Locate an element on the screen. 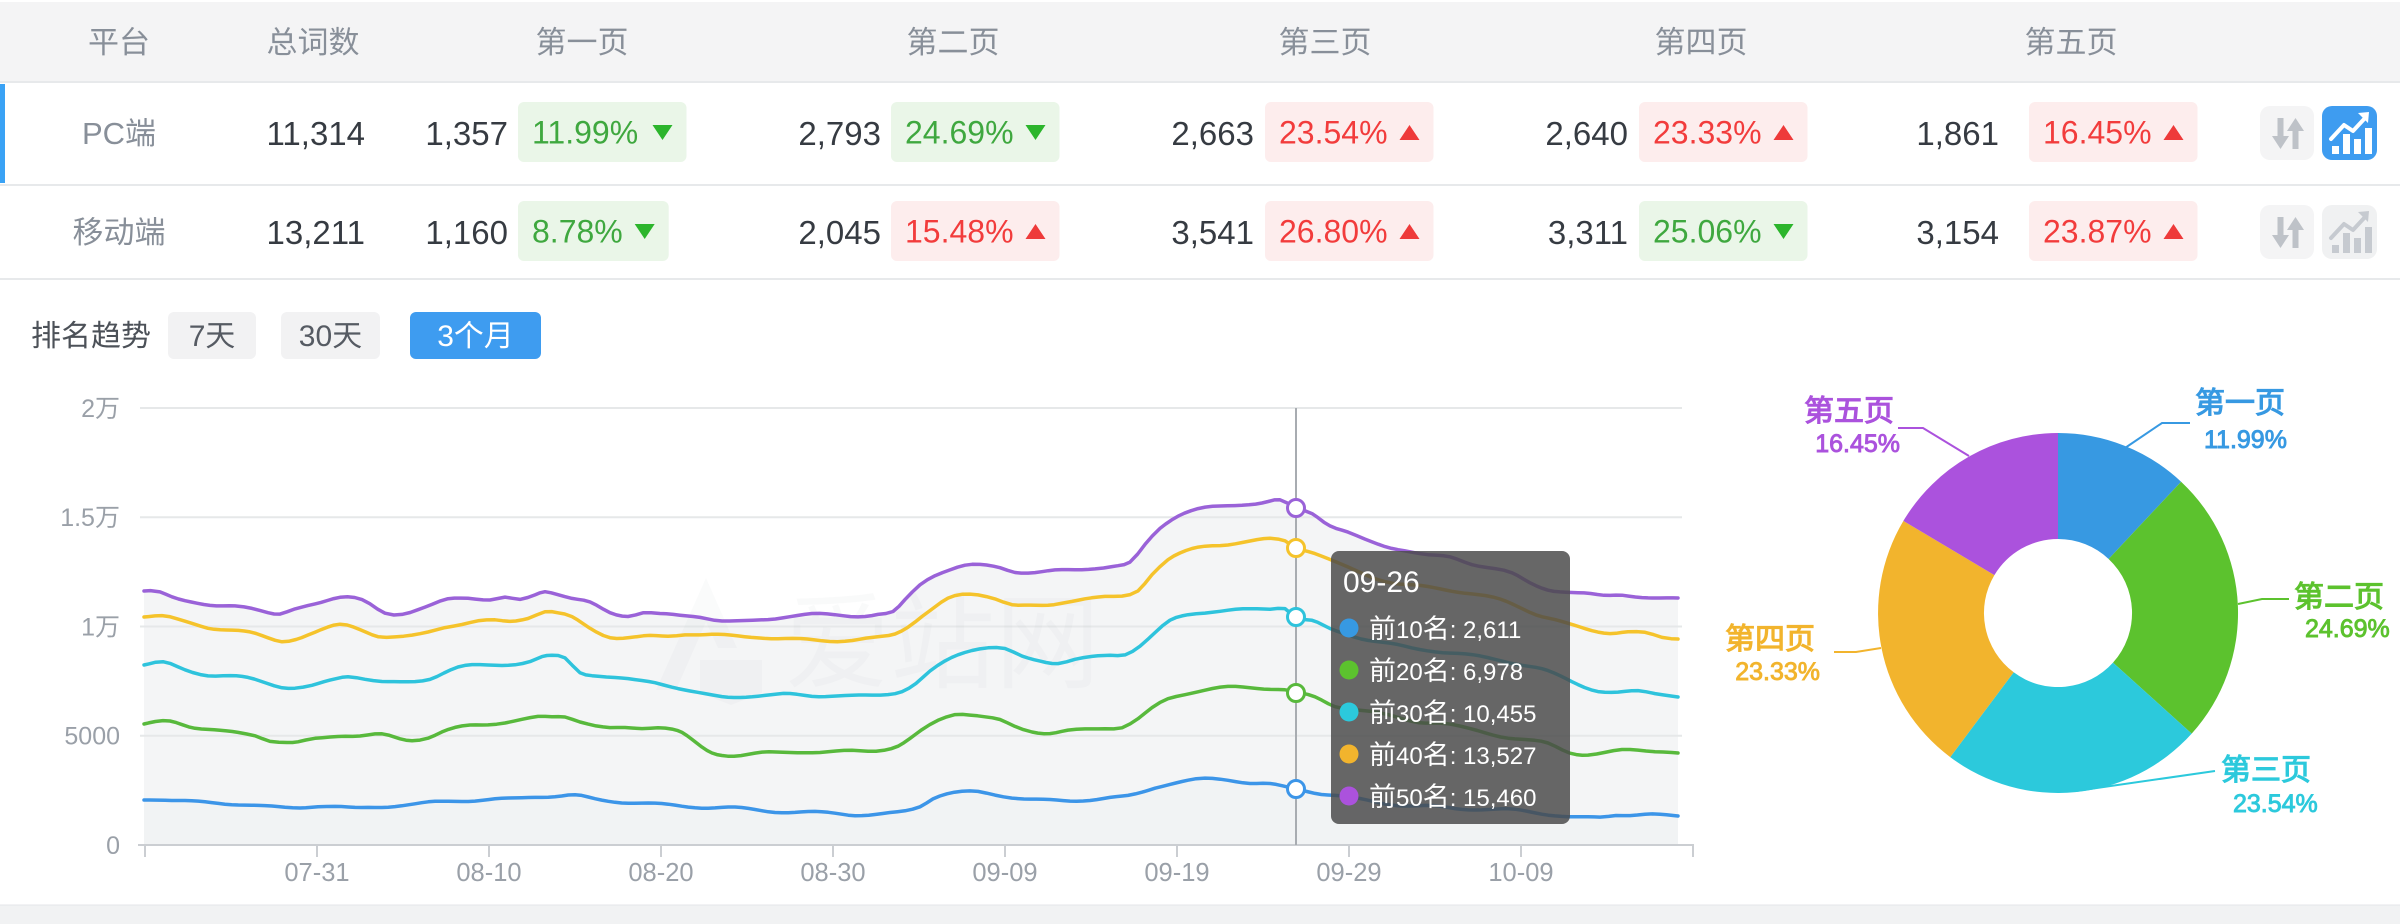 Image resolution: width=2400 pixels, height=924 pixels. svg-text: 50 is located at coordinates (1409, 798).